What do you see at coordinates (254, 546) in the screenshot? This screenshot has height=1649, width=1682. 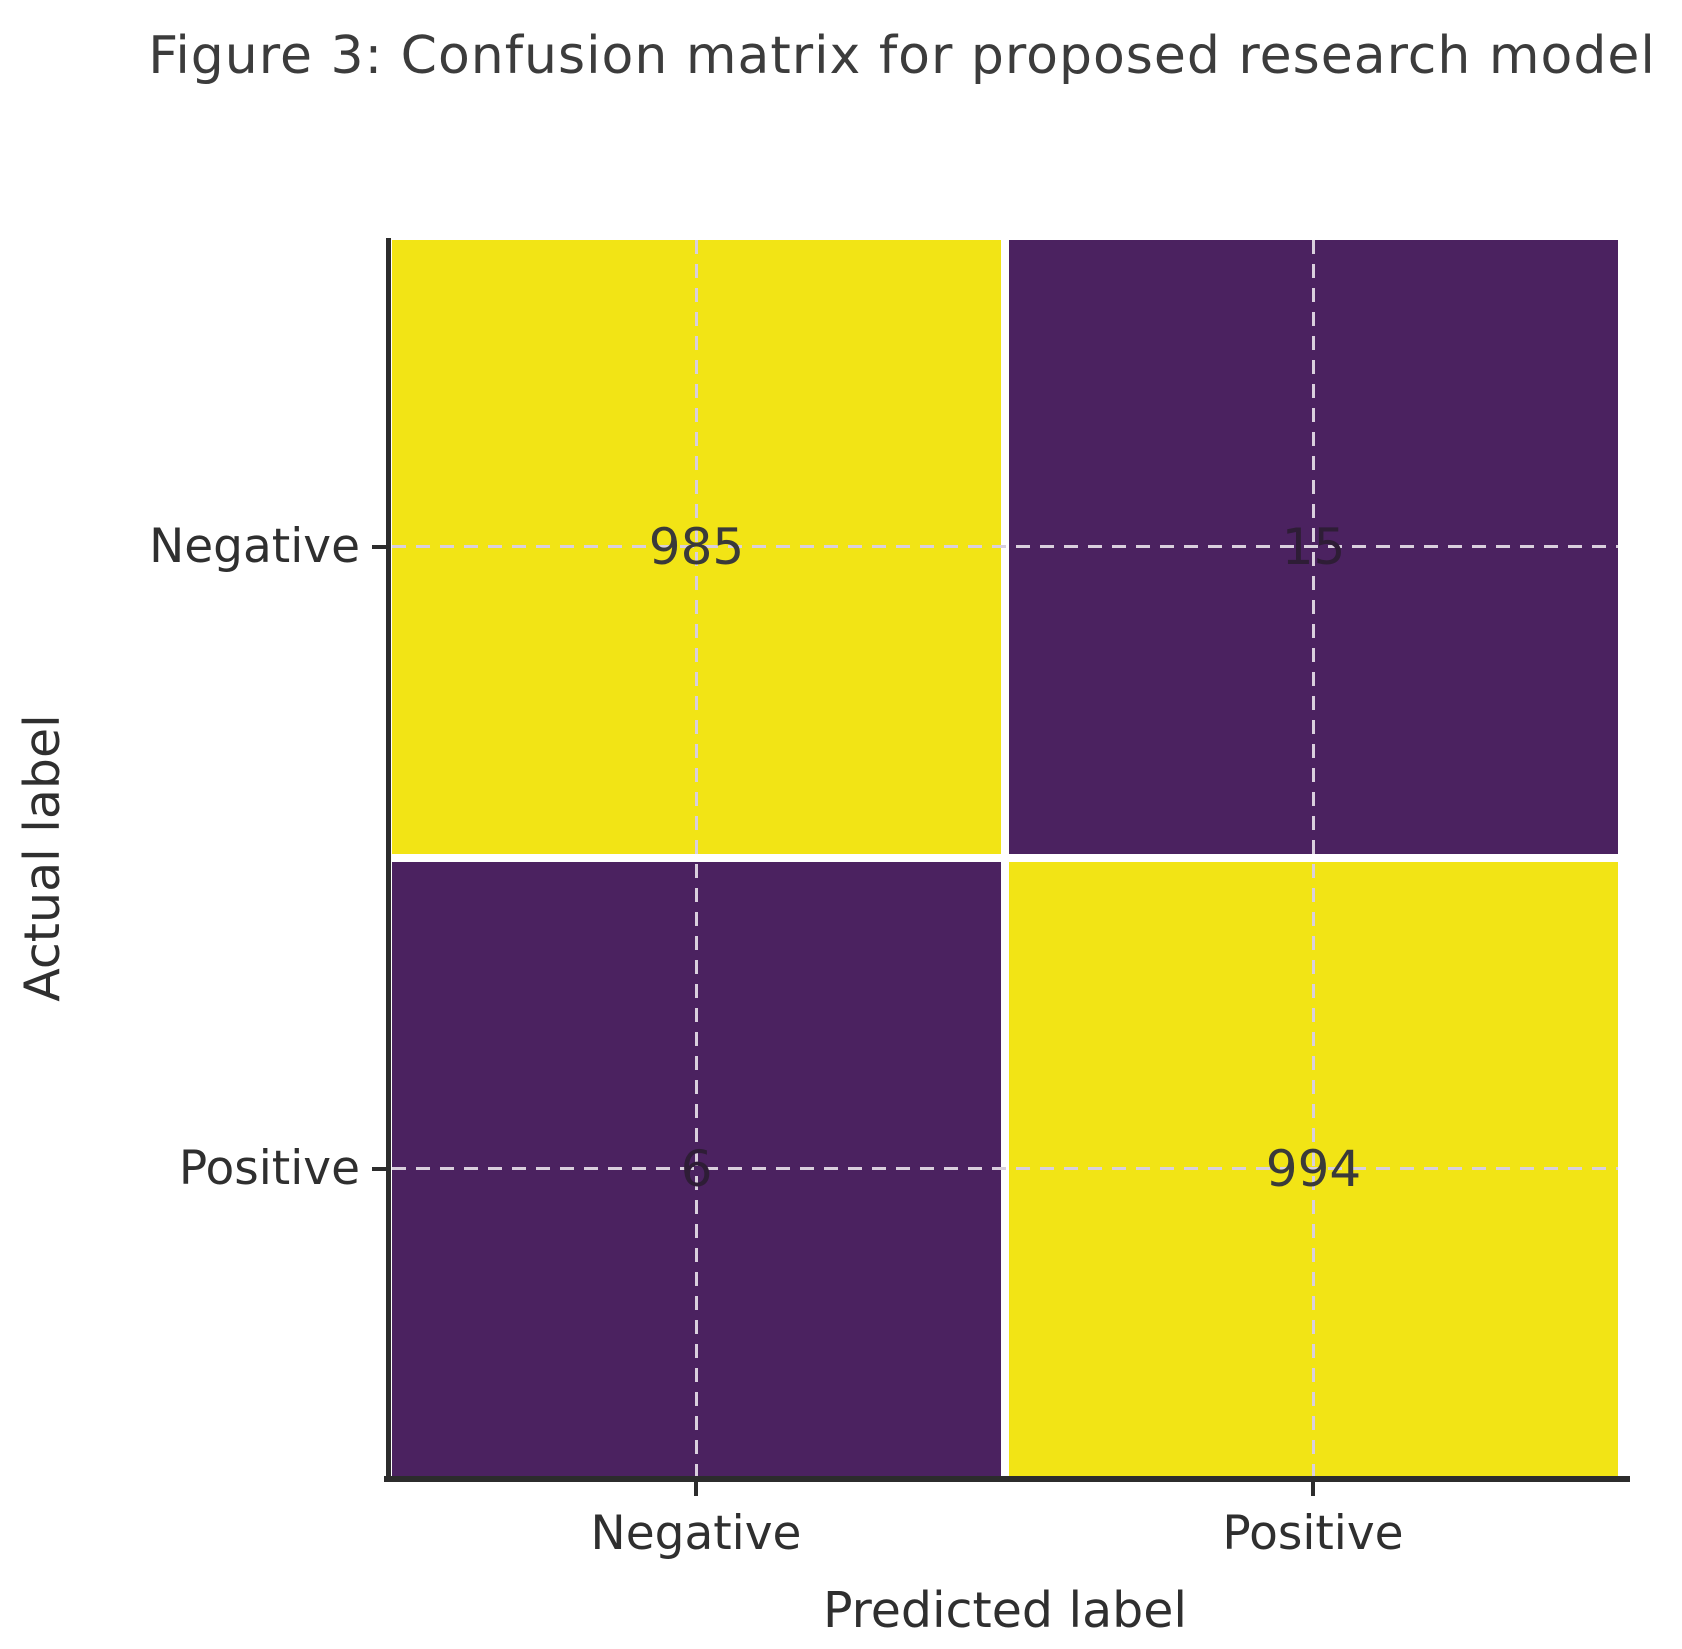 I see `y-tick-label-negative: Negative` at bounding box center [254, 546].